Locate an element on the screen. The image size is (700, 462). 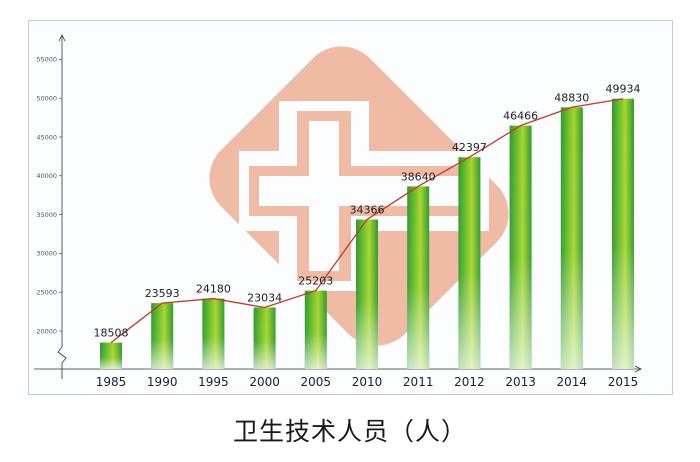
data-label: 18508 is located at coordinates (111, 333).